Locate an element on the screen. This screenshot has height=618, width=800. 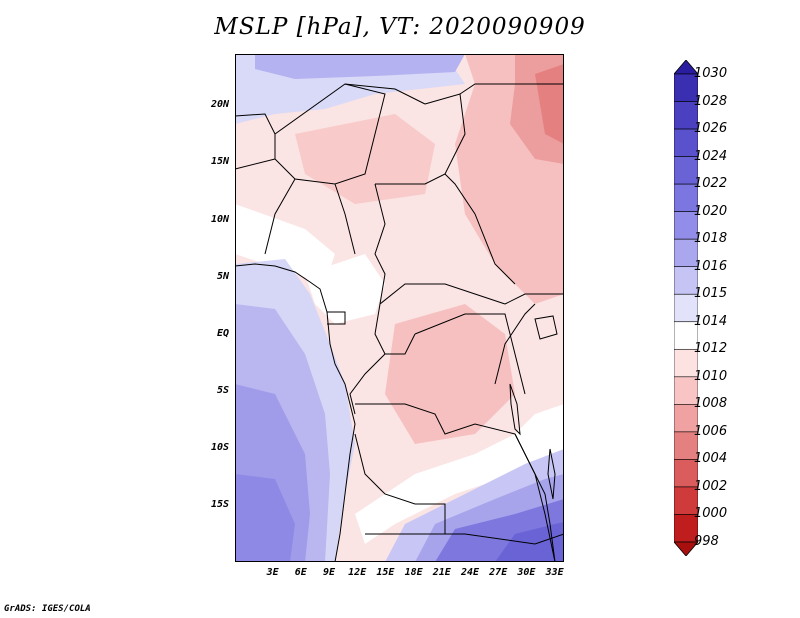
lon-tick-label: 27E is located at coordinates (498, 572).